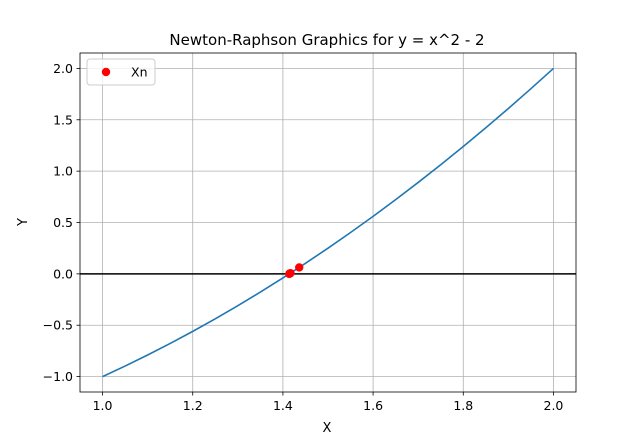 This screenshot has width=640, height=441. Describe the element at coordinates (63, 222) in the screenshot. I see `y-tick-label: 0.5` at that location.